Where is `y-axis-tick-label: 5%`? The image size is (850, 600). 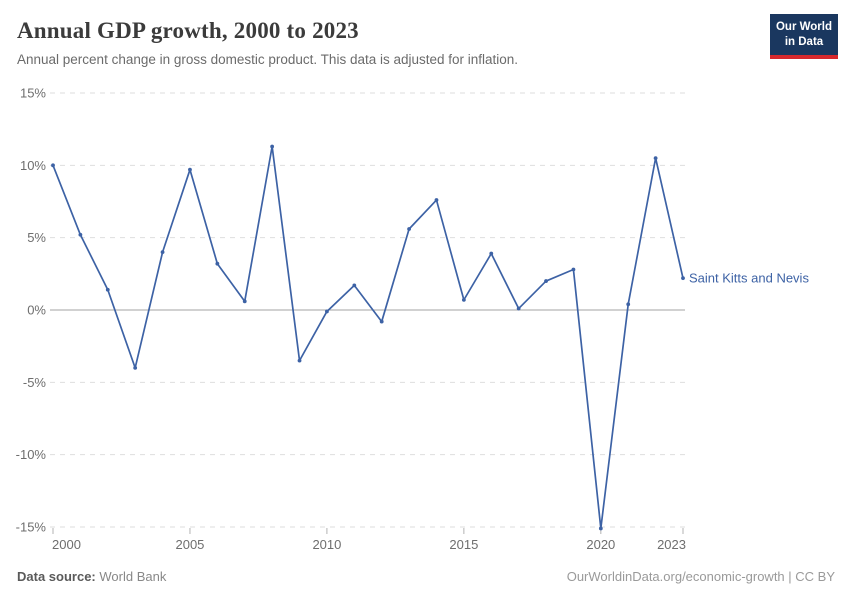
y-axis-tick-label: 5% is located at coordinates (36, 237).